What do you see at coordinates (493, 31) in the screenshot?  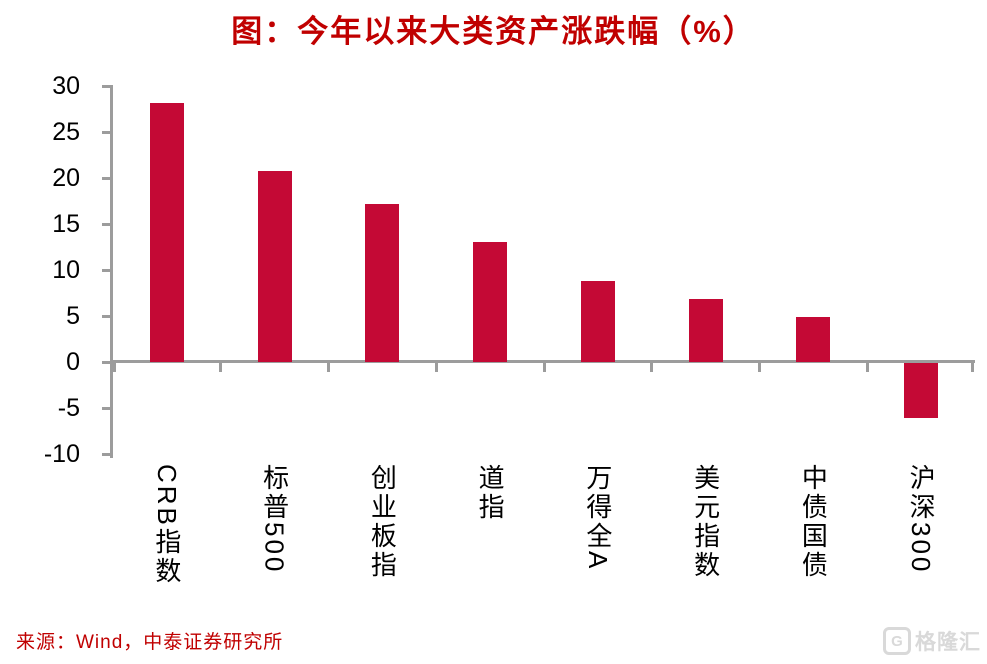 I see `chart-title: 图：今年以来大类资产涨跌幅（%）` at bounding box center [493, 31].